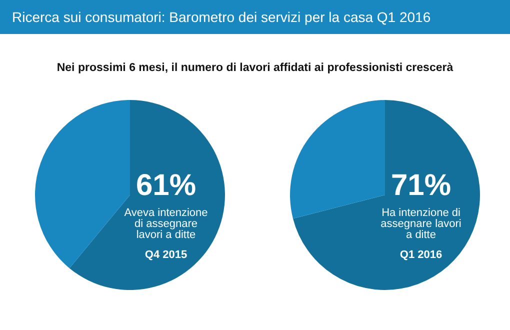 The image size is (510, 330). Describe the element at coordinates (421, 255) in the screenshot. I see `text: Q1 2016` at that location.